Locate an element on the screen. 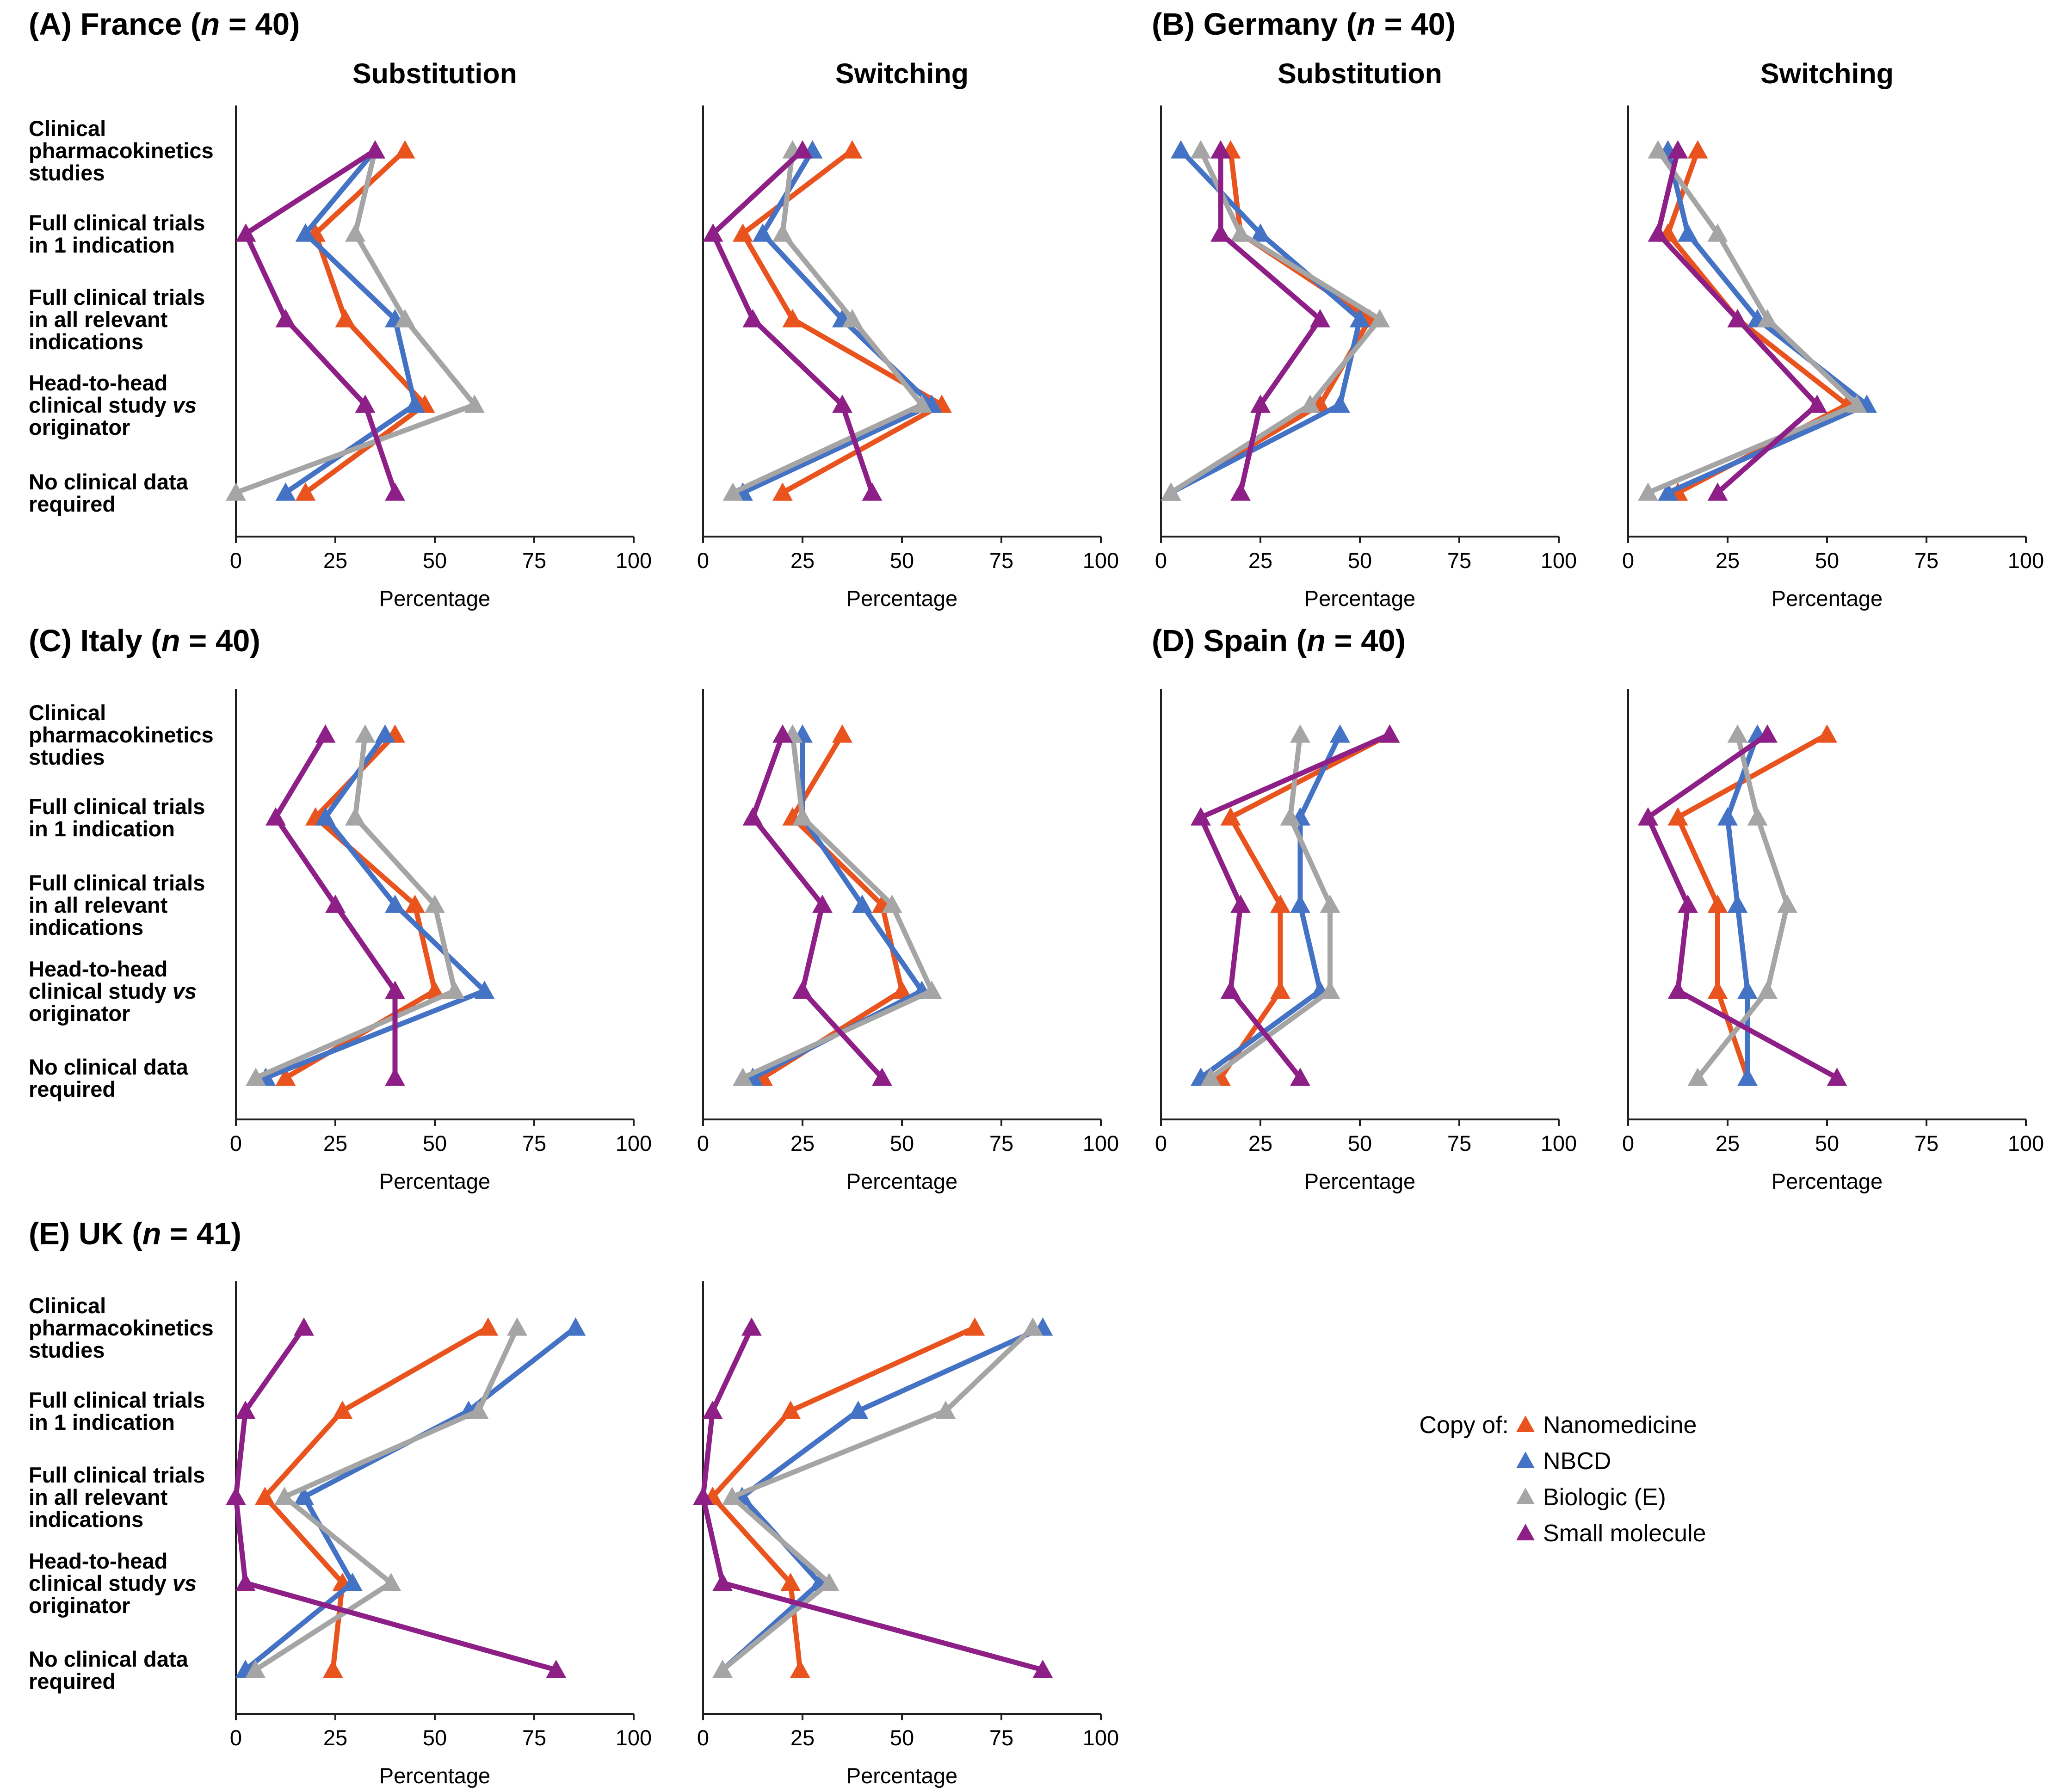 The width and height of the screenshot is (2062, 1792). panel-5-category-label-5: No clinical data required is located at coordinates (109, 1670).